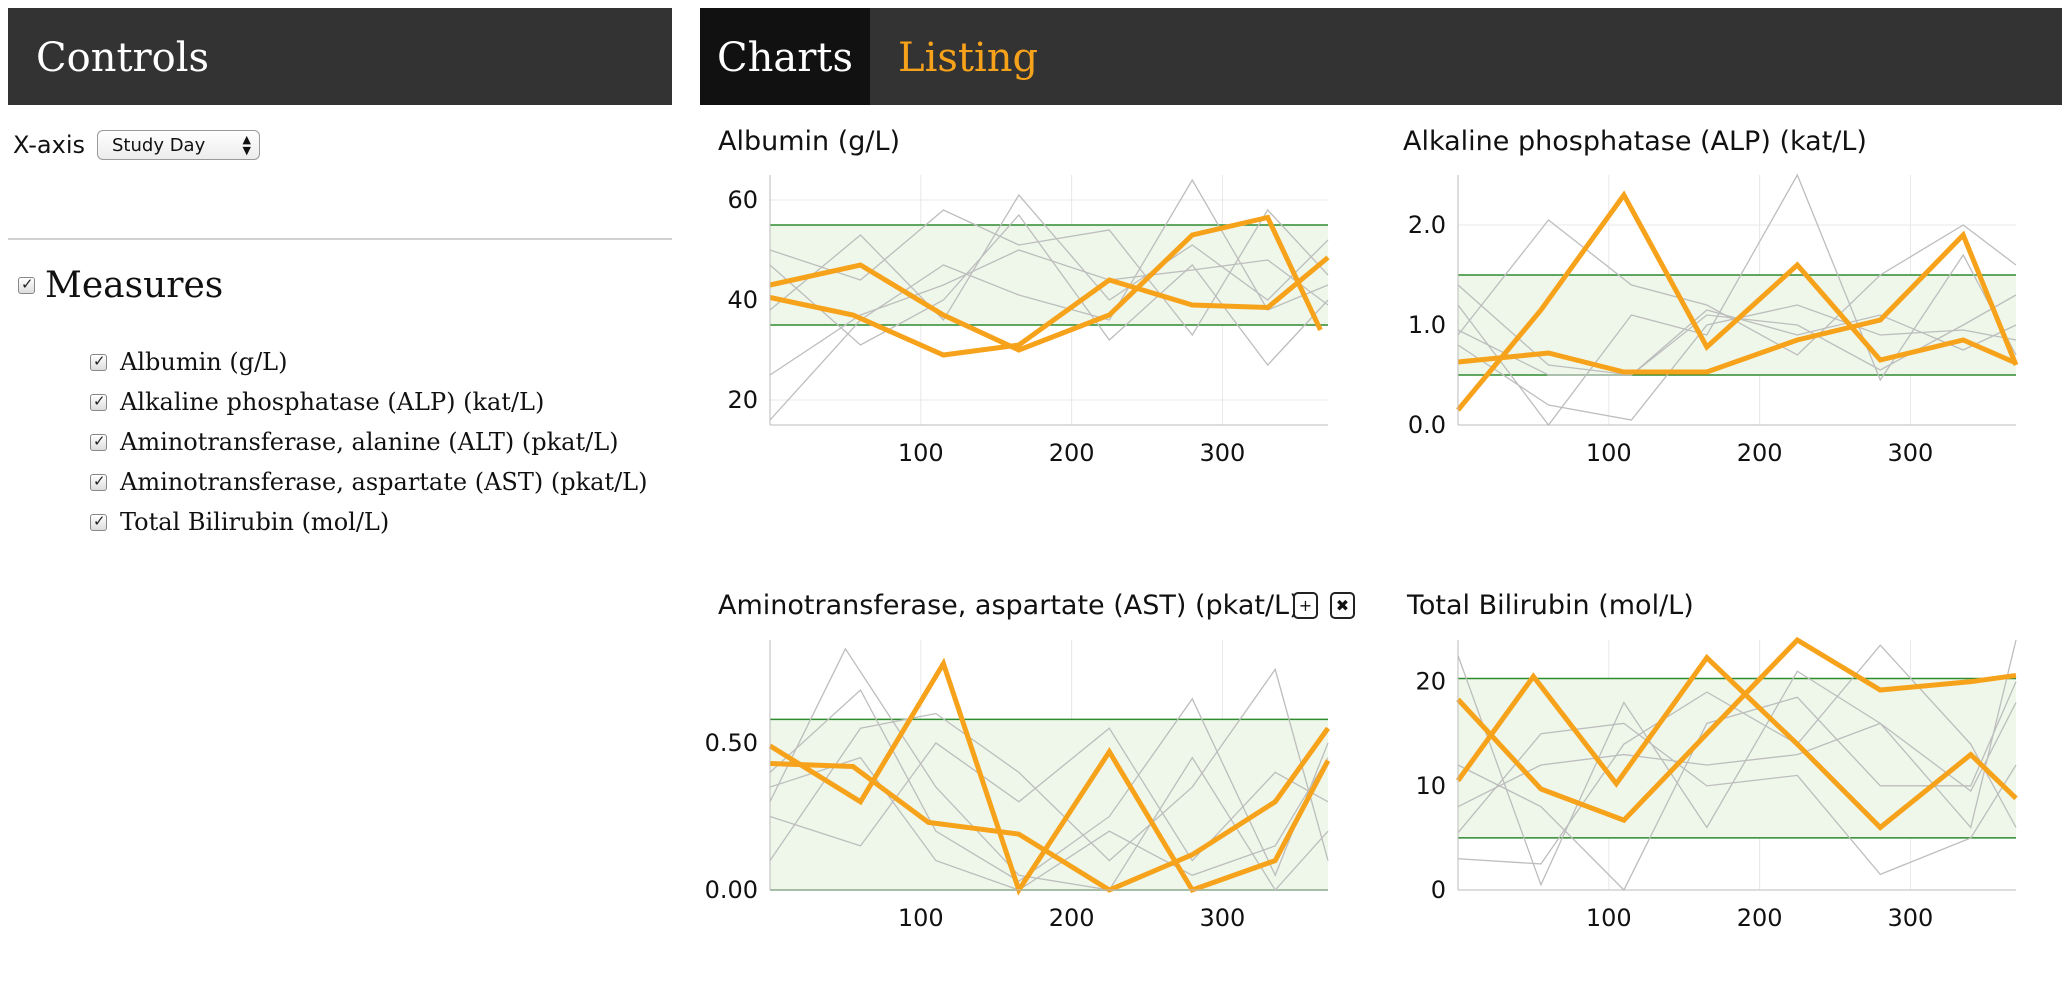  What do you see at coordinates (255, 522) in the screenshot?
I see `measure-label: Total Bilirubin (mol/L)` at bounding box center [255, 522].